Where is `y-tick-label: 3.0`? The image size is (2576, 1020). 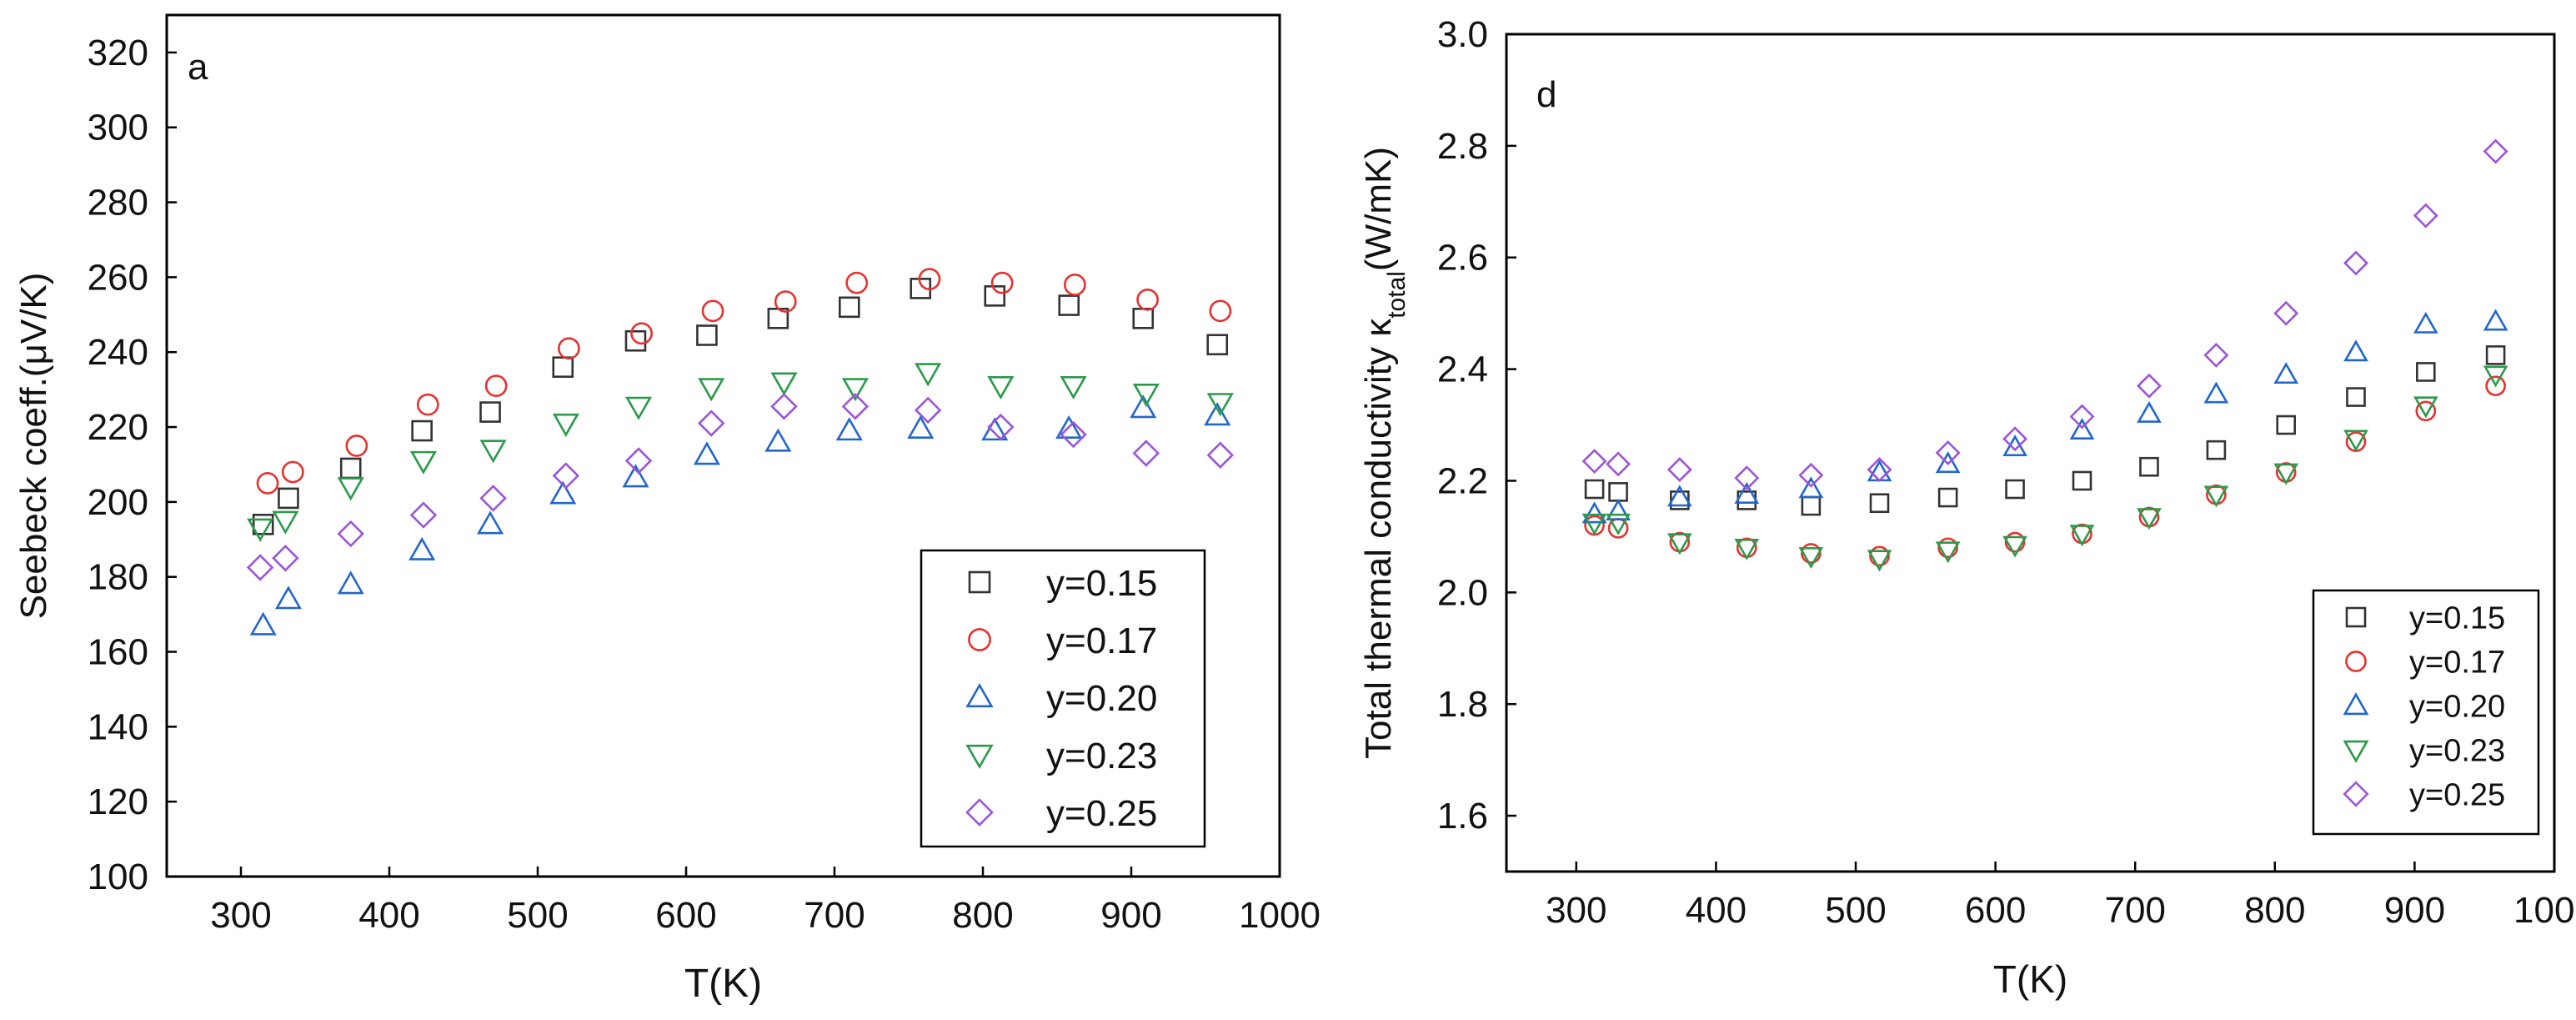 y-tick-label: 3.0 is located at coordinates (1462, 34).